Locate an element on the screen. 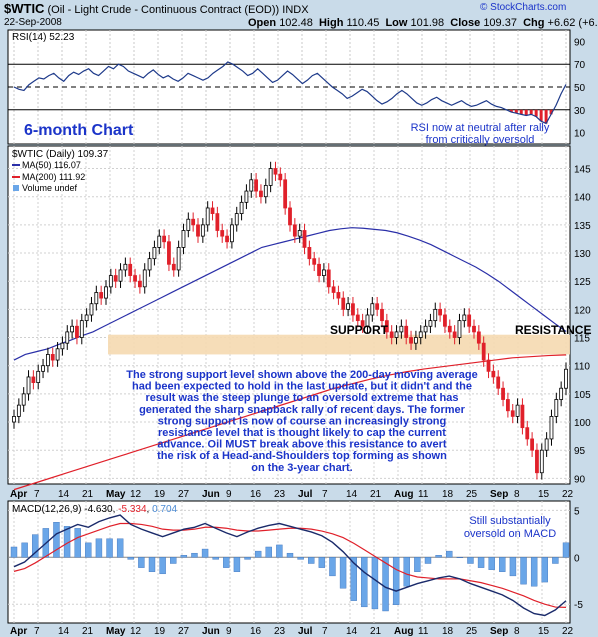 Image resolution: width=598 pixels, height=637 pixels. legend-volume: Volume undef is located at coordinates (50, 188).